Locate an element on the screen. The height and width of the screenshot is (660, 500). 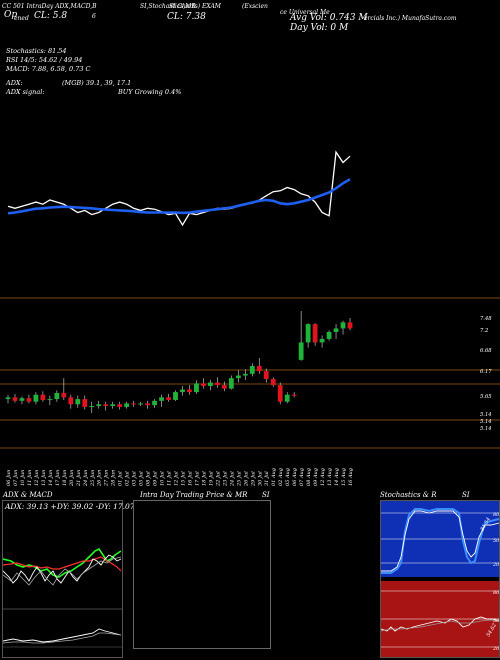
macd-gray-line is located at coordinates (62, 638).